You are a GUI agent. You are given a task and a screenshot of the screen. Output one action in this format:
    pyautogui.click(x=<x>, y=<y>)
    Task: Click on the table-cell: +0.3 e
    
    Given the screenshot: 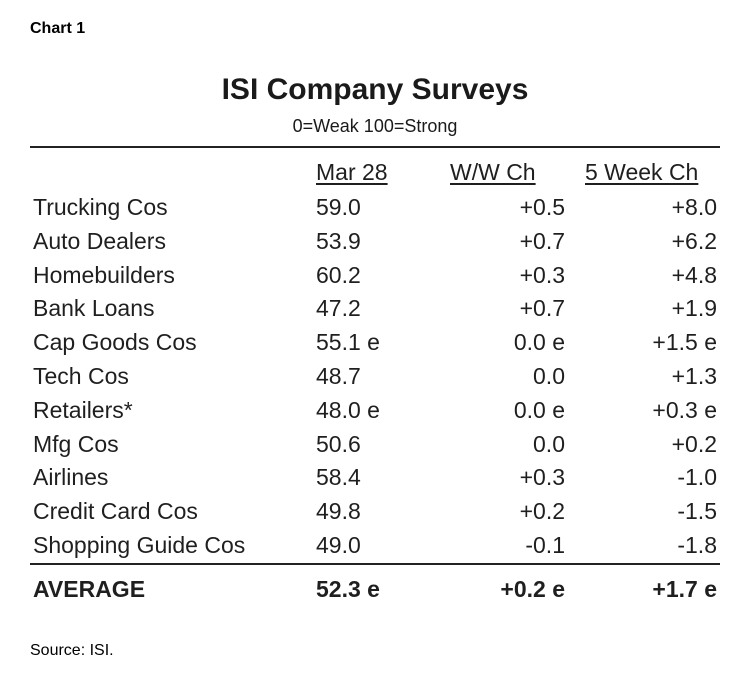 What is the action you would take?
    pyautogui.click(x=684, y=410)
    